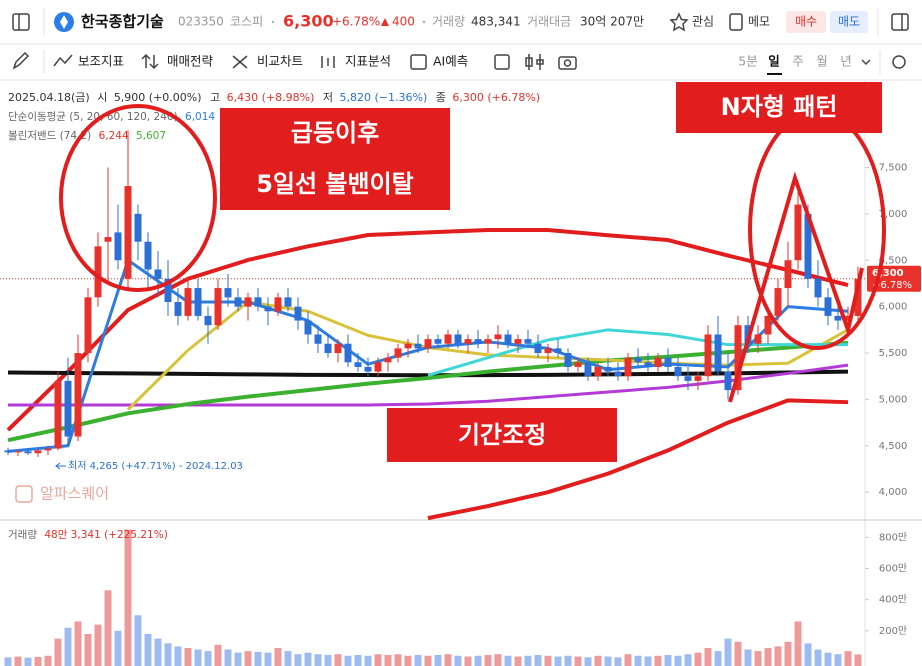 The width and height of the screenshot is (922, 666). What do you see at coordinates (418, 62) in the screenshot?
I see `ai-icon` at bounding box center [418, 62].